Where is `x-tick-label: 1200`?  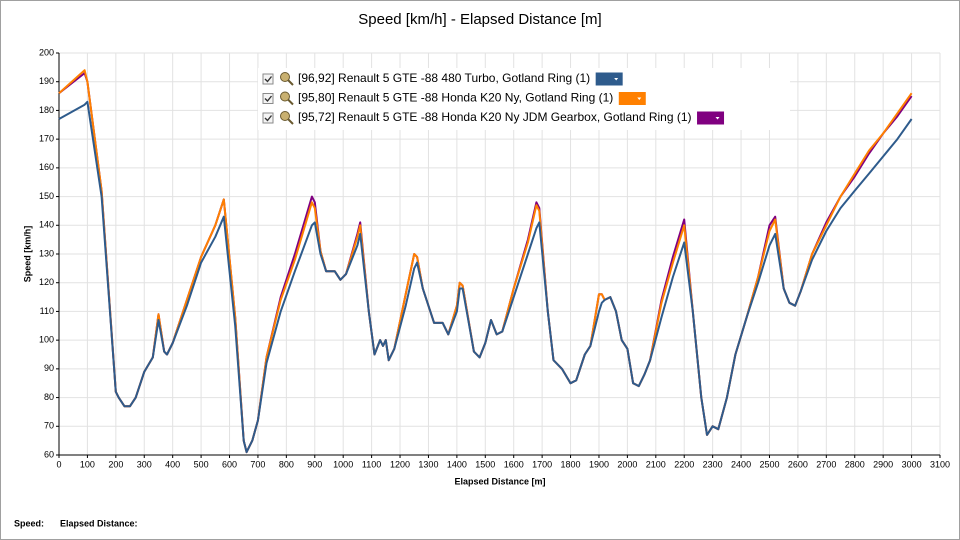 x-tick-label: 1200 is located at coordinates (400, 464).